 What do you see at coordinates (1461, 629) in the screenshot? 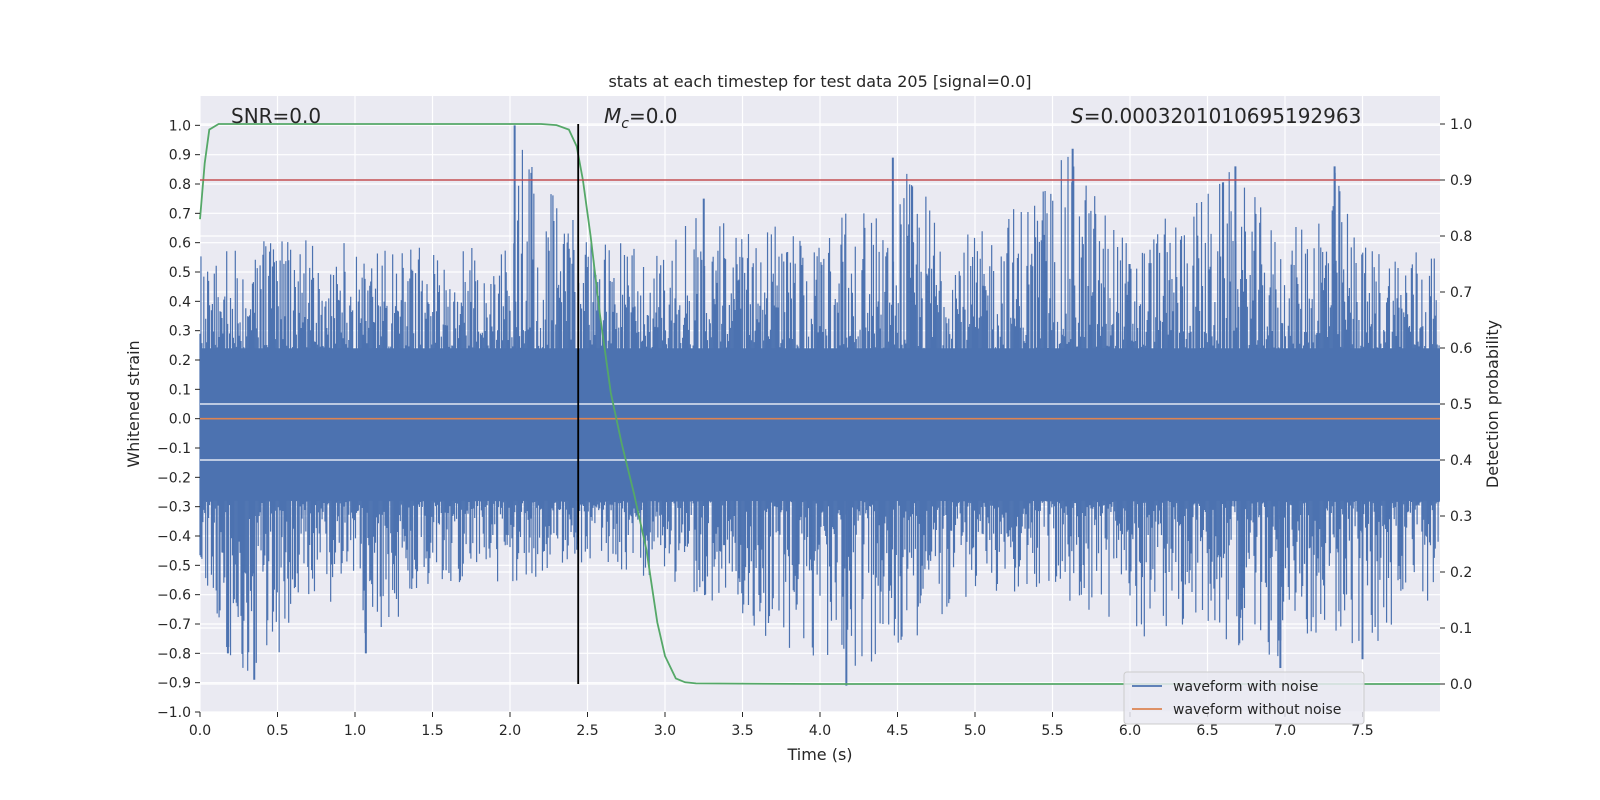
I see `y-right-tick-label: 0.1` at bounding box center [1461, 629].